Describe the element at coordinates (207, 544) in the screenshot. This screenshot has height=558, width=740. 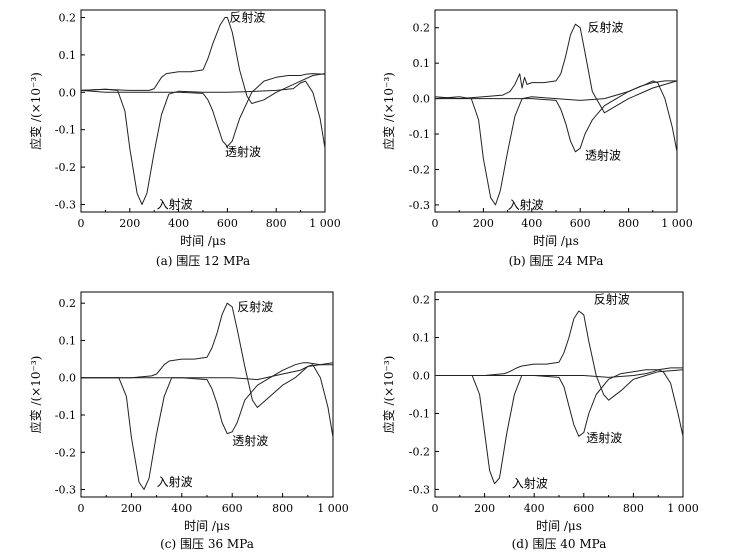
I see `panel-caption: (c) 围压 36 MPa` at that location.